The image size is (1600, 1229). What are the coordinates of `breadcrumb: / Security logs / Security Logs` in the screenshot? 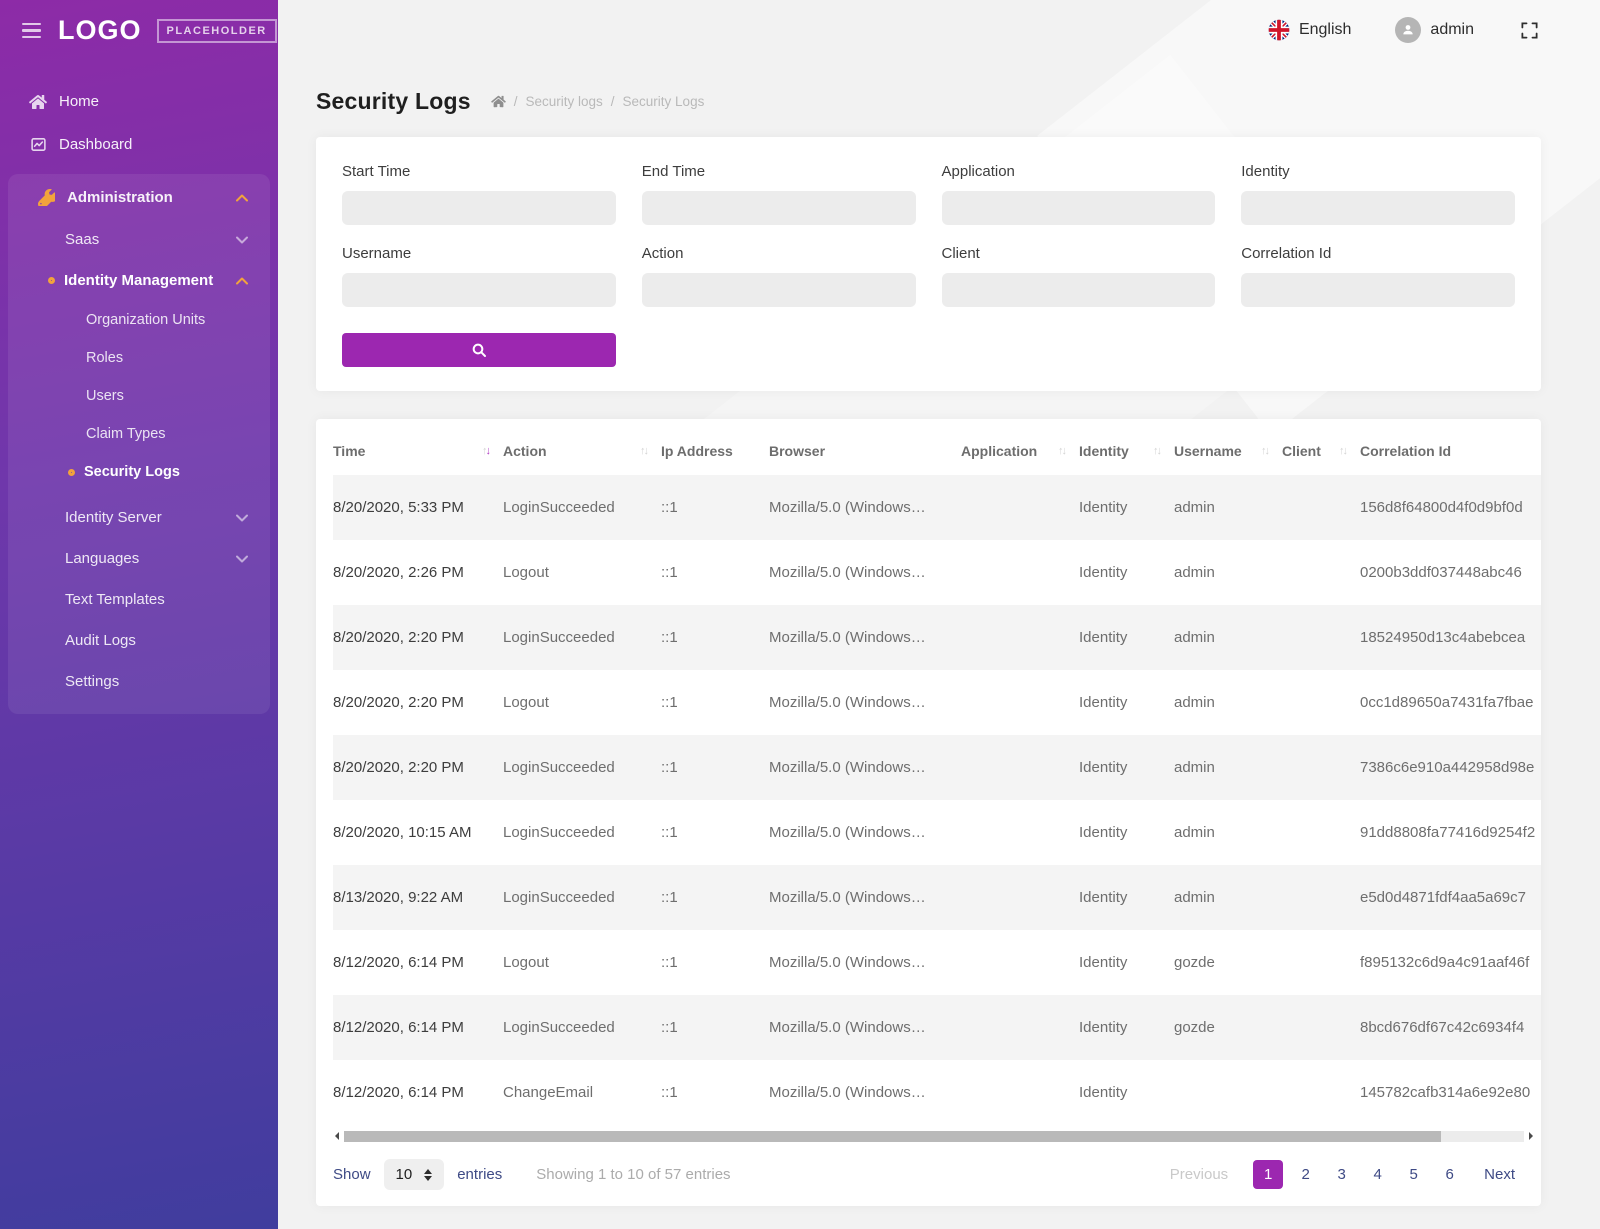 It's located at (597, 101).